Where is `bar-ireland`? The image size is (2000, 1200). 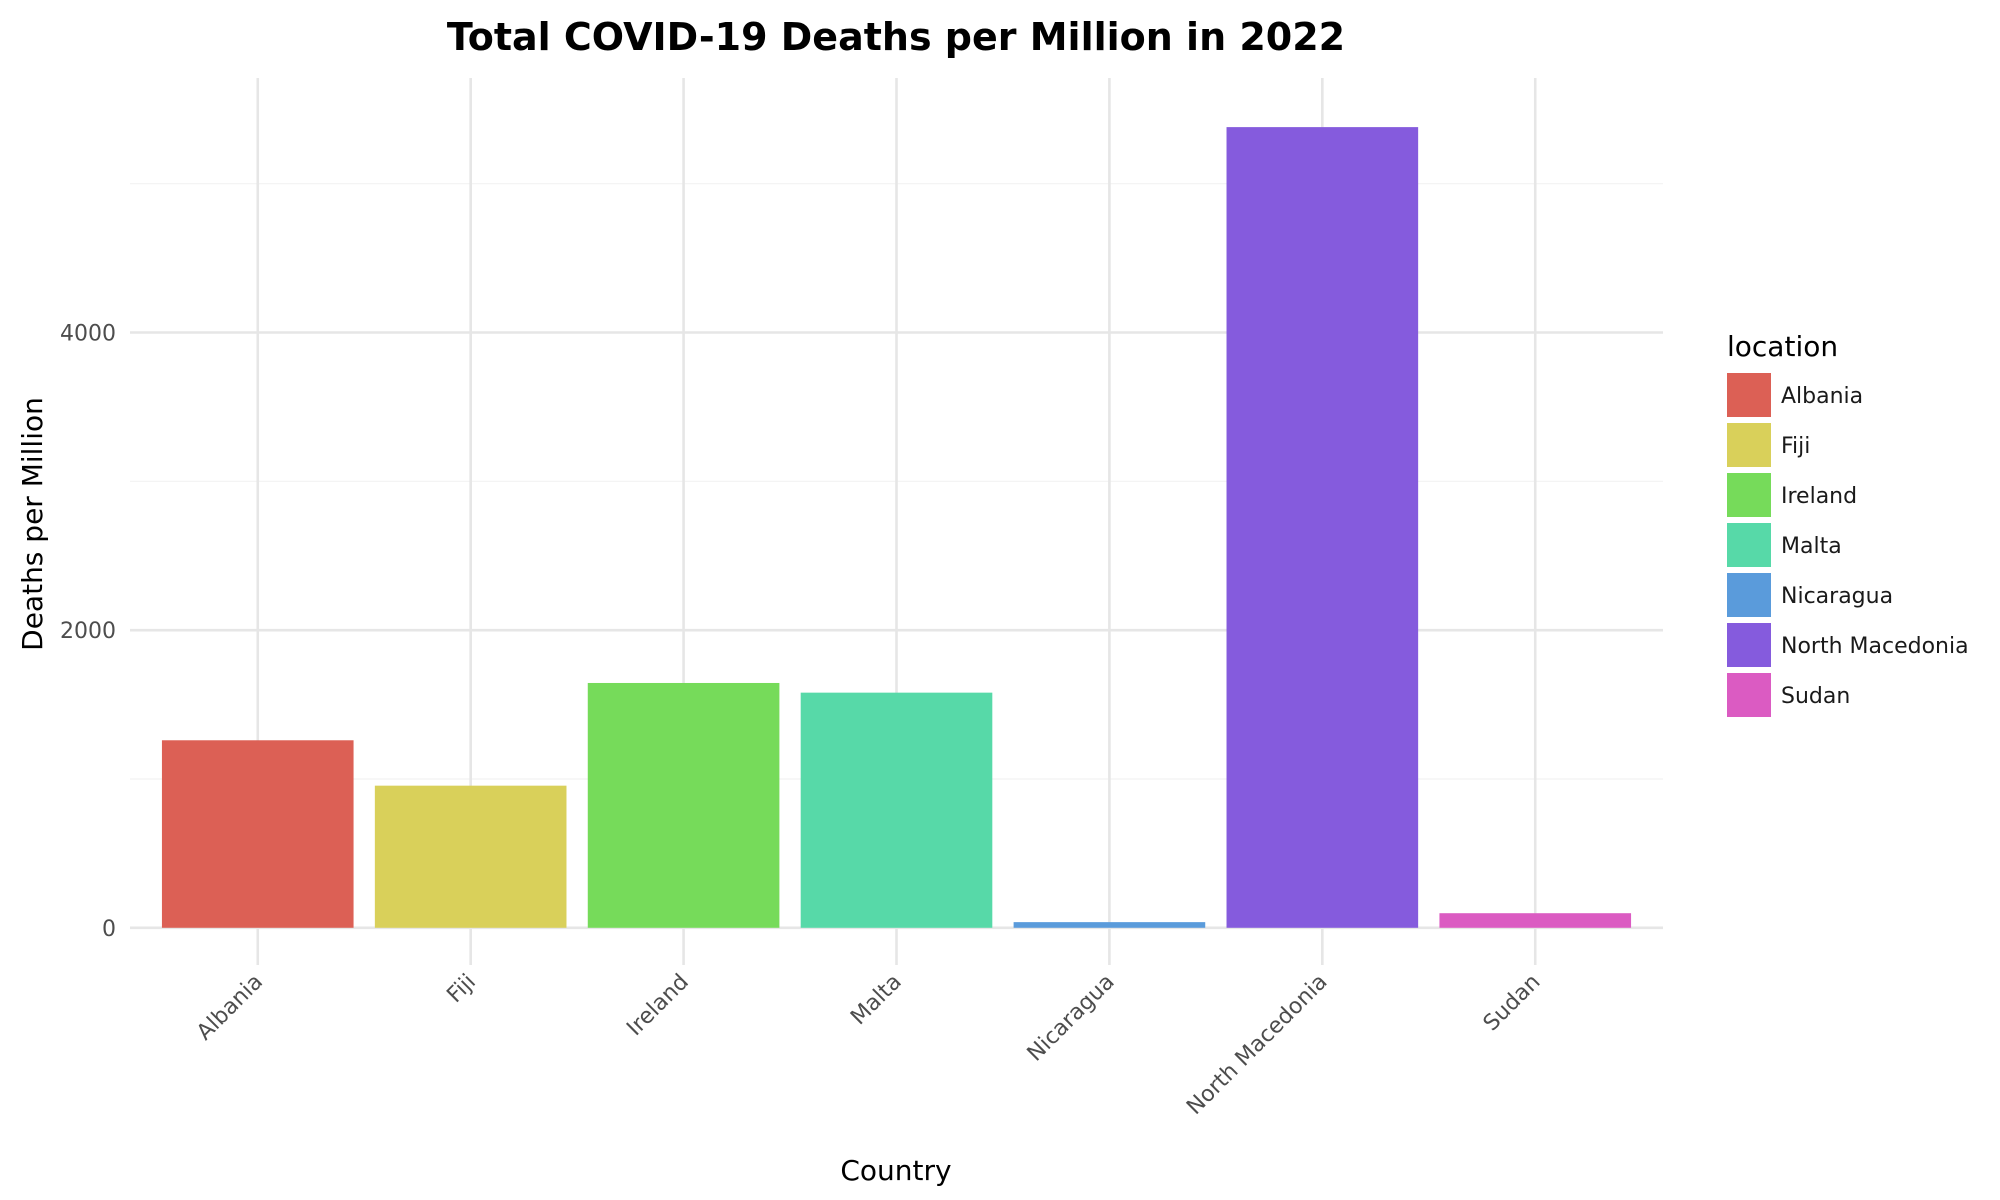
bar-ireland is located at coordinates (683, 805).